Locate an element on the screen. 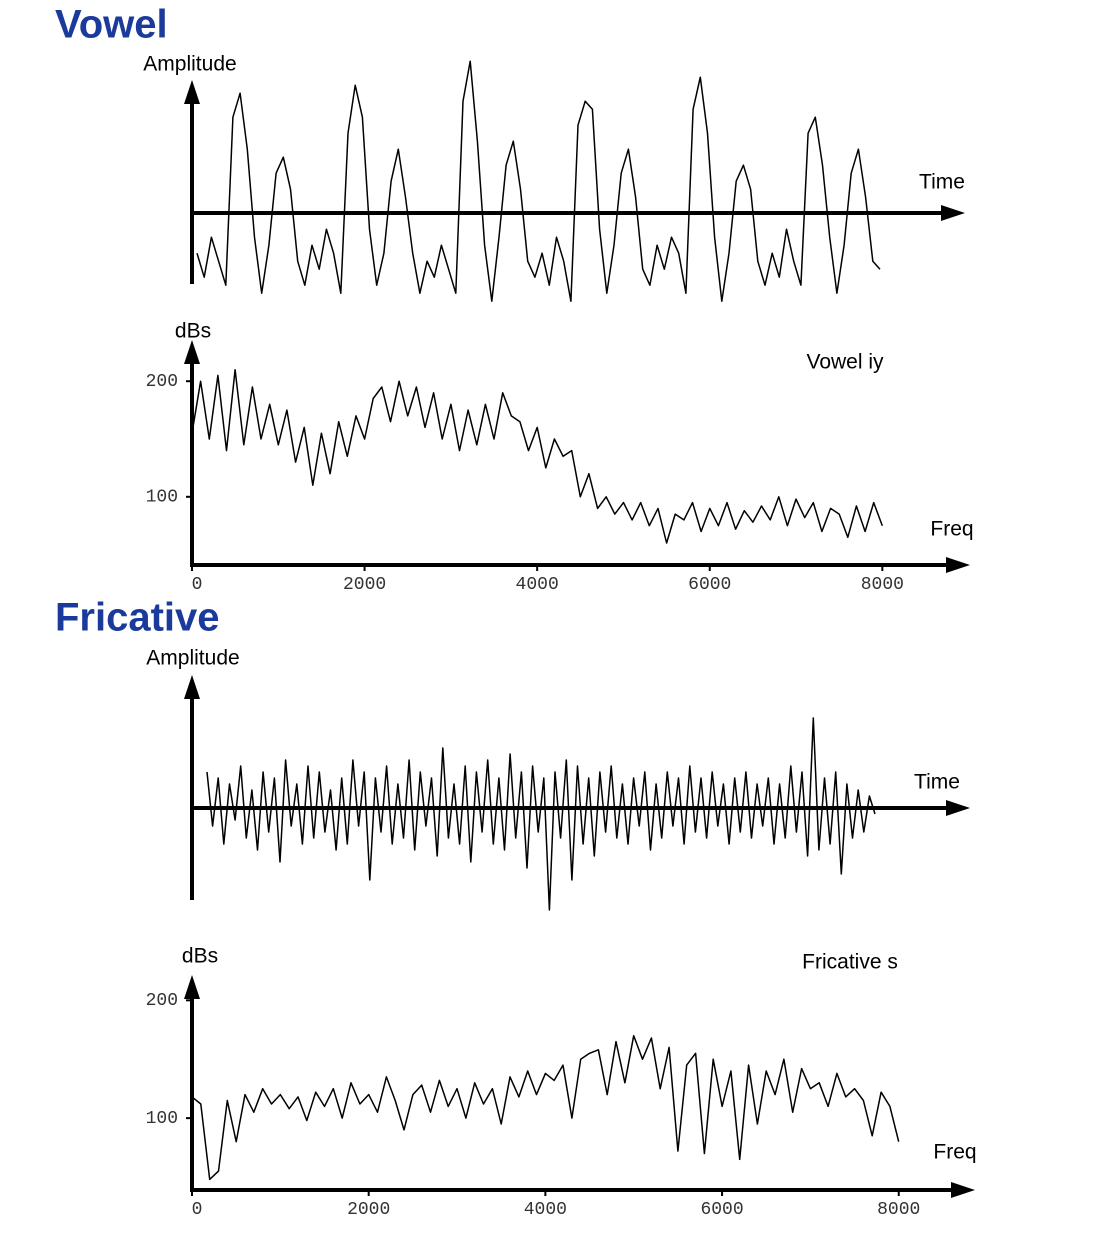  section-heading: Vowel is located at coordinates (111, 25).